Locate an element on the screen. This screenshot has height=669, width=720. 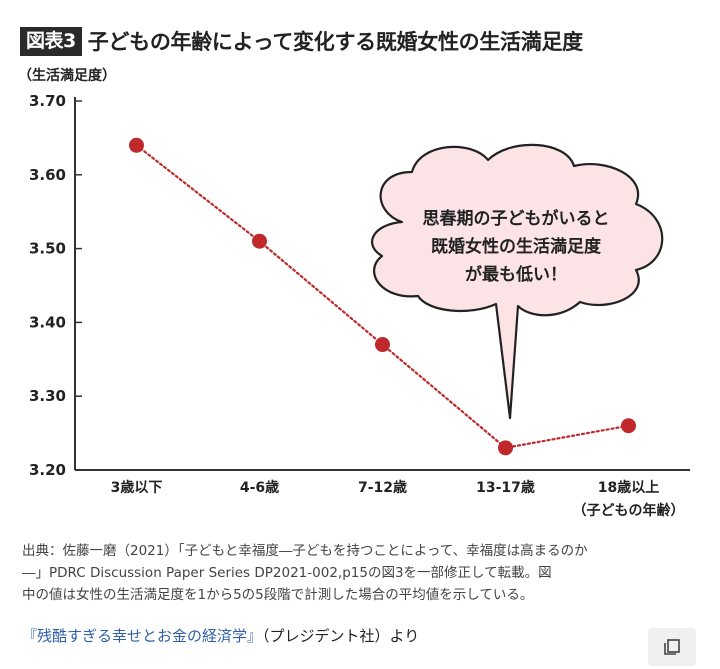
x-tick-label: 7-12歳 is located at coordinates (382, 487).